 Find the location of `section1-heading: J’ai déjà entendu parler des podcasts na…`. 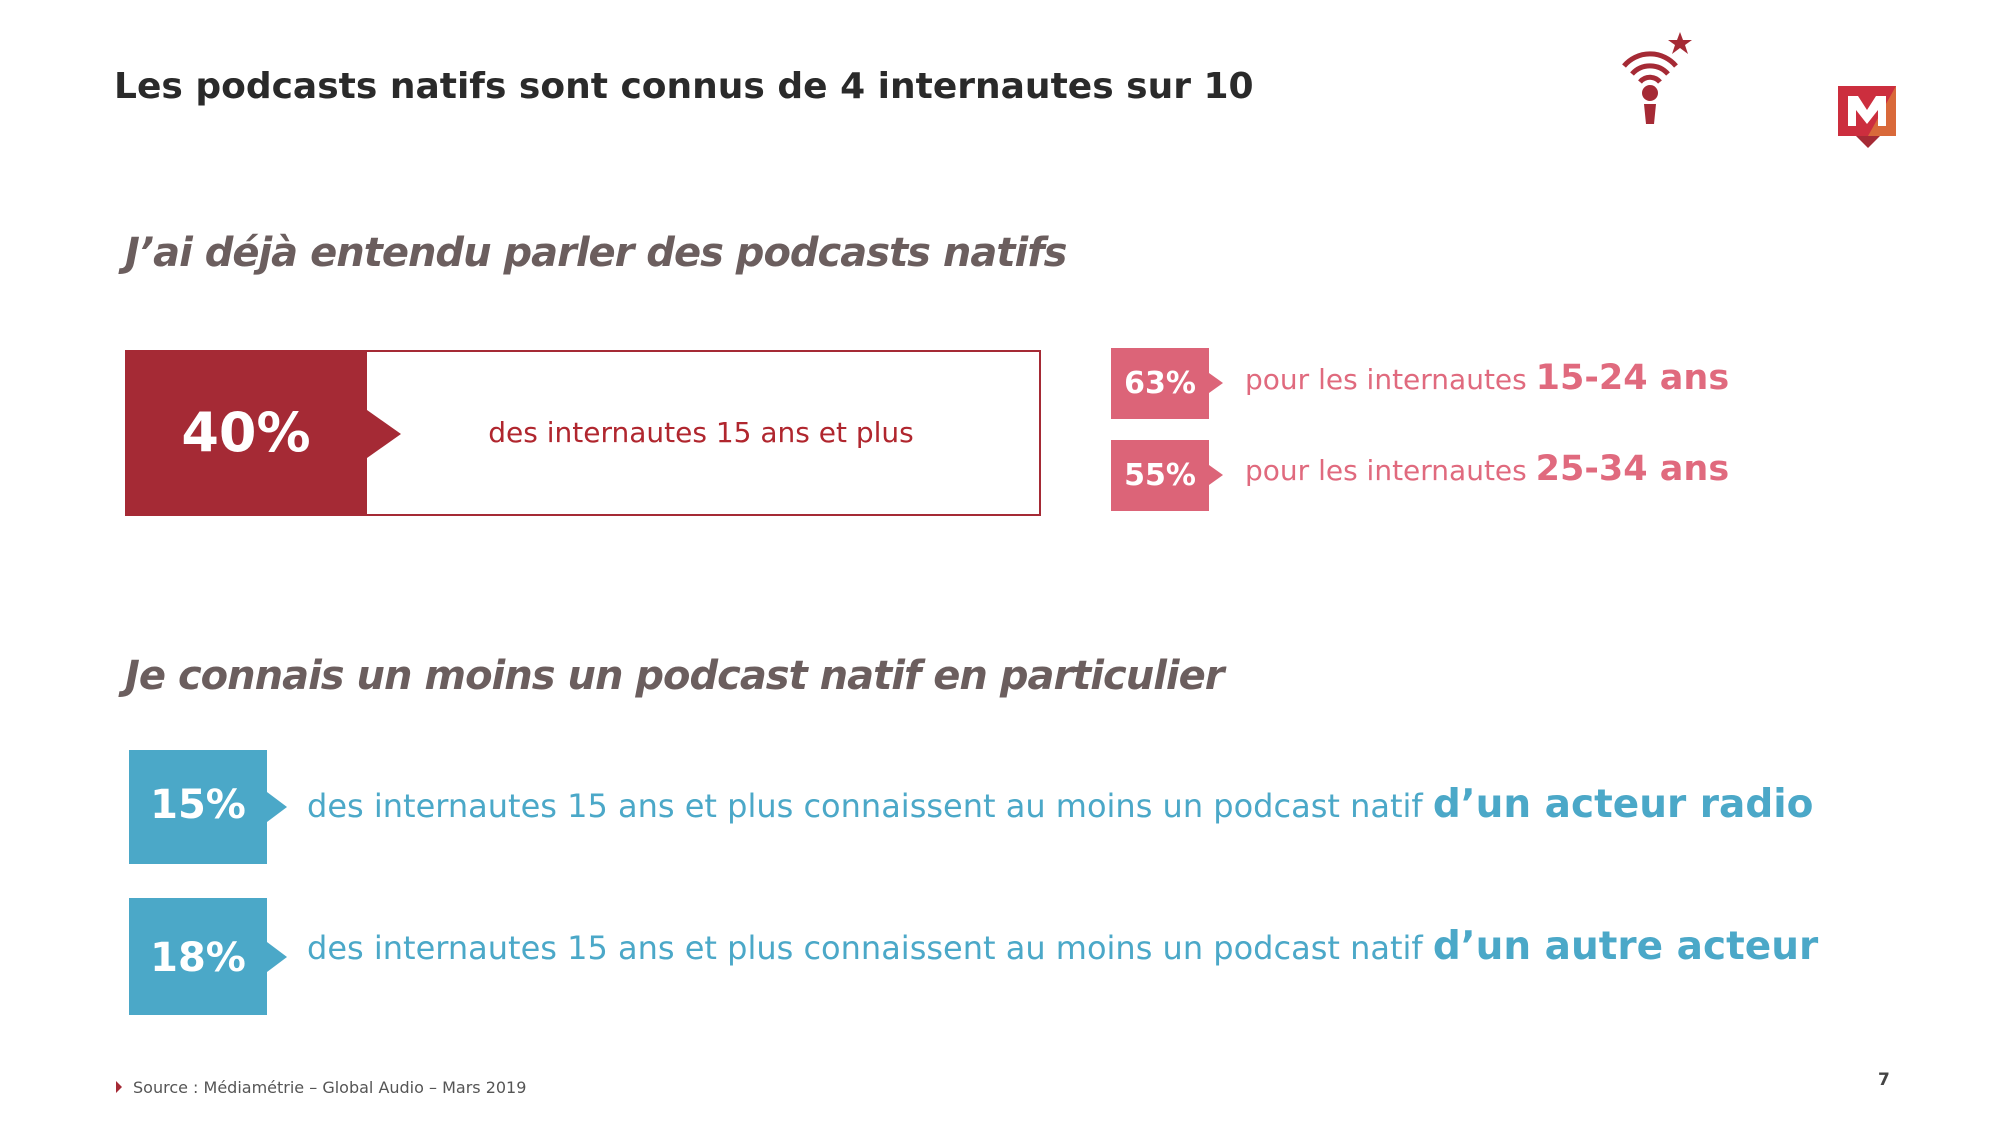

section1-heading: J’ai déjà entendu parler des podcasts na… is located at coordinates (596, 253).